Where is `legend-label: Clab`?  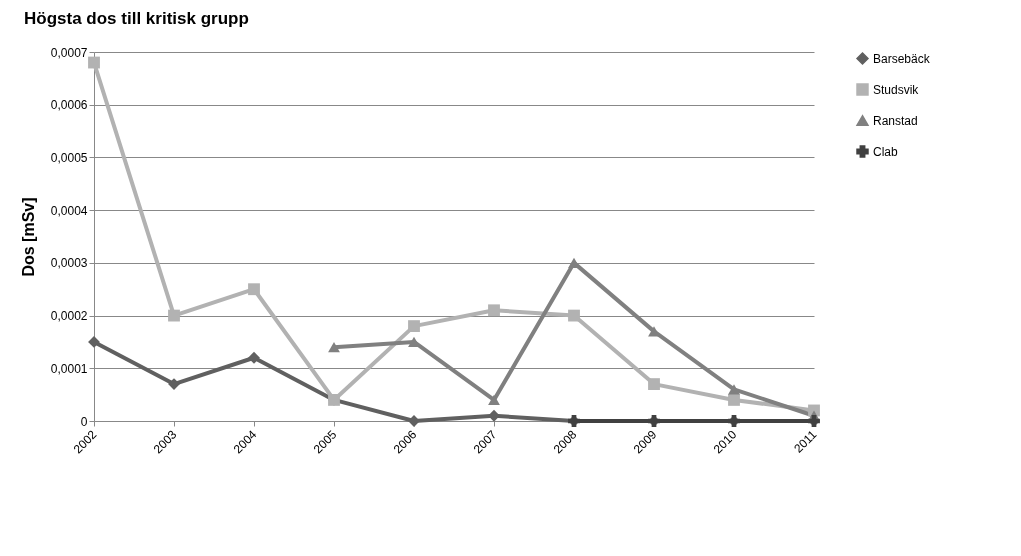
legend-label: Clab is located at coordinates (886, 151).